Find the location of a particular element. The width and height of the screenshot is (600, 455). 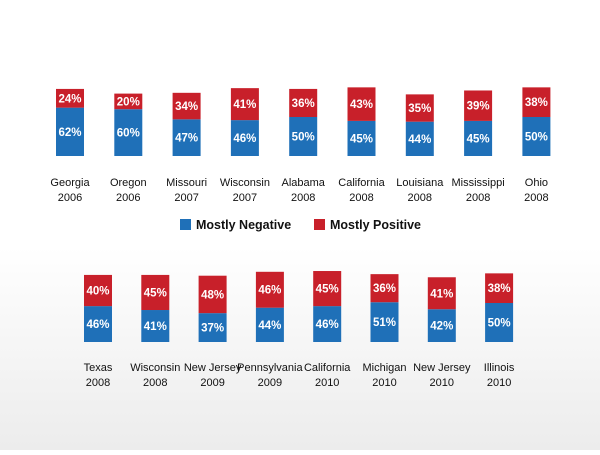

data-label-positive: 40% is located at coordinates (97, 292).